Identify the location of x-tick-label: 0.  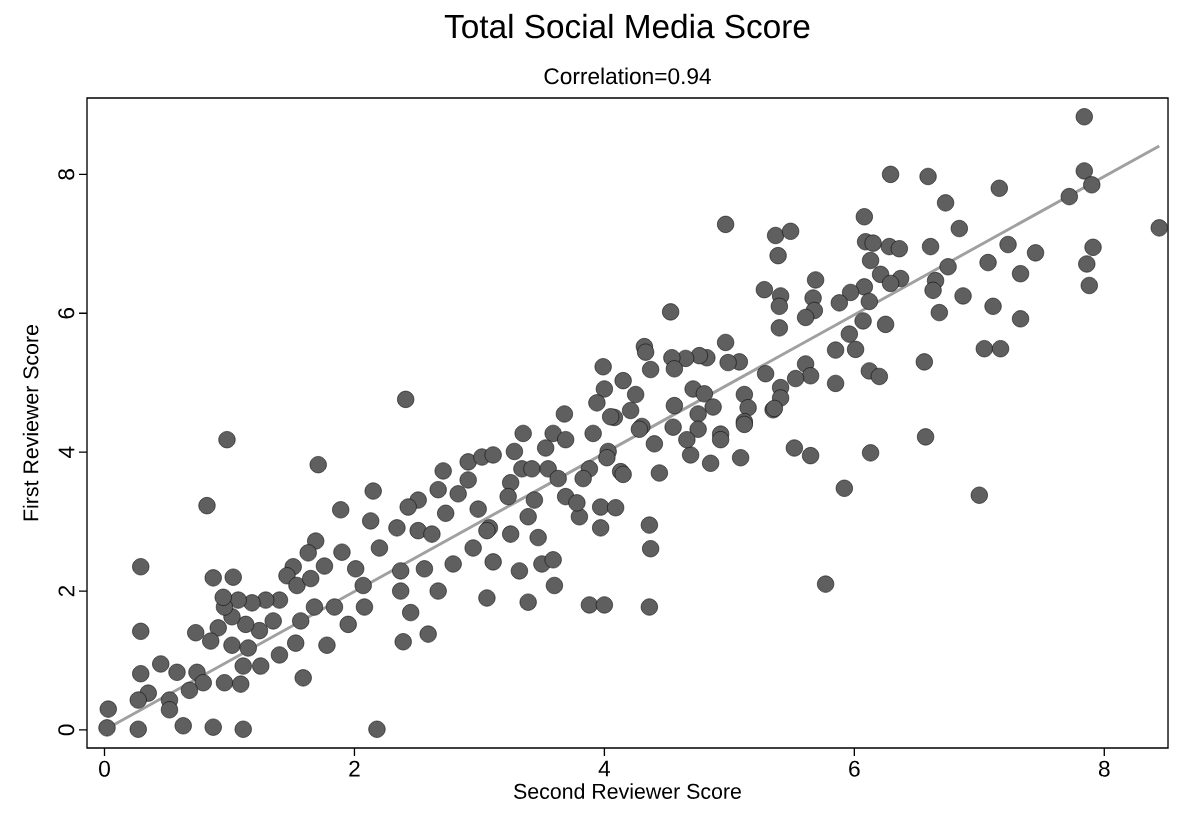
(104, 768).